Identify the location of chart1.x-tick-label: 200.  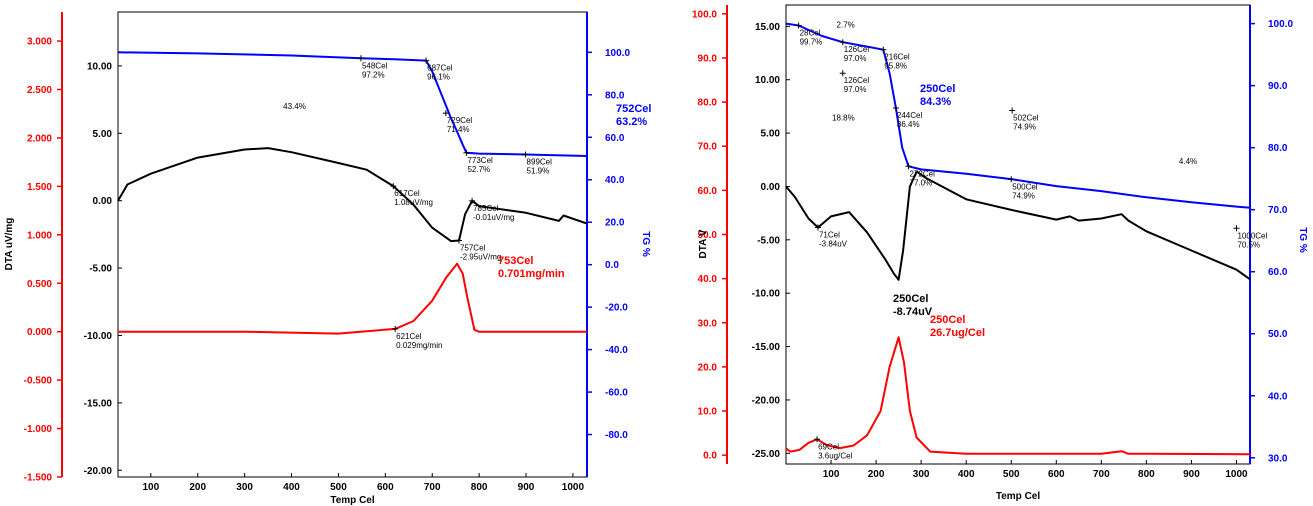
(197, 487).